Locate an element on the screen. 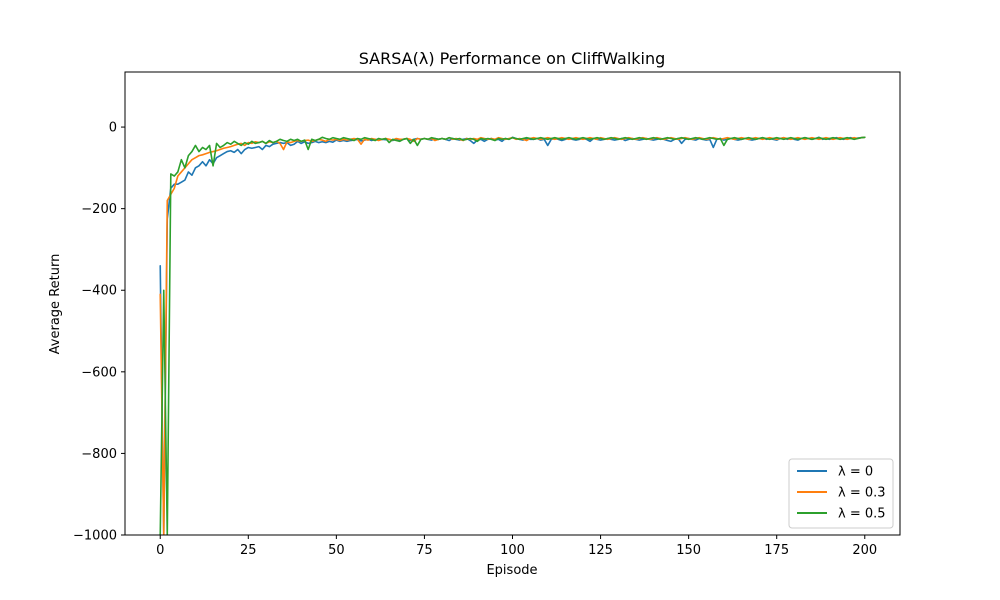 The height and width of the screenshot is (600, 1000). chart-title: SARSA(λ) Performance on CliffWalking is located at coordinates (512, 58).